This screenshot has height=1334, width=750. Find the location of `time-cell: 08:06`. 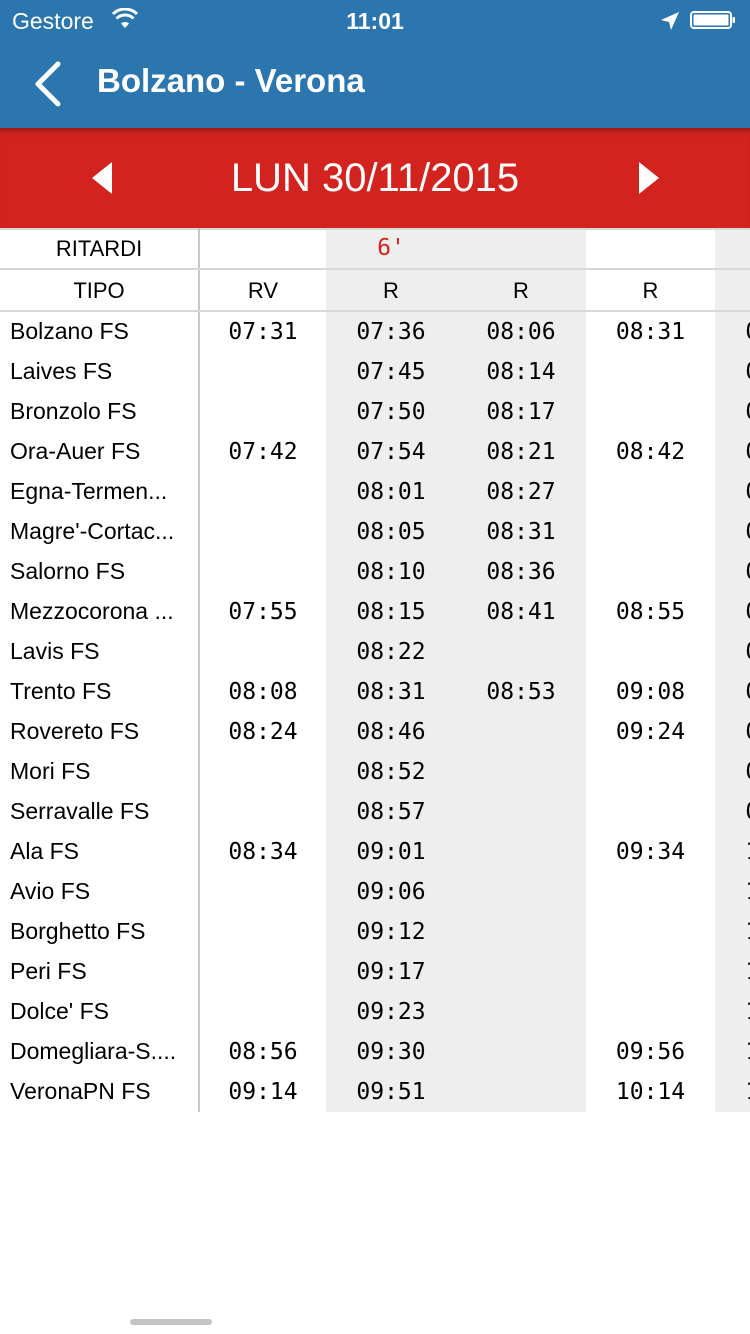

time-cell: 08:06 is located at coordinates (521, 332).